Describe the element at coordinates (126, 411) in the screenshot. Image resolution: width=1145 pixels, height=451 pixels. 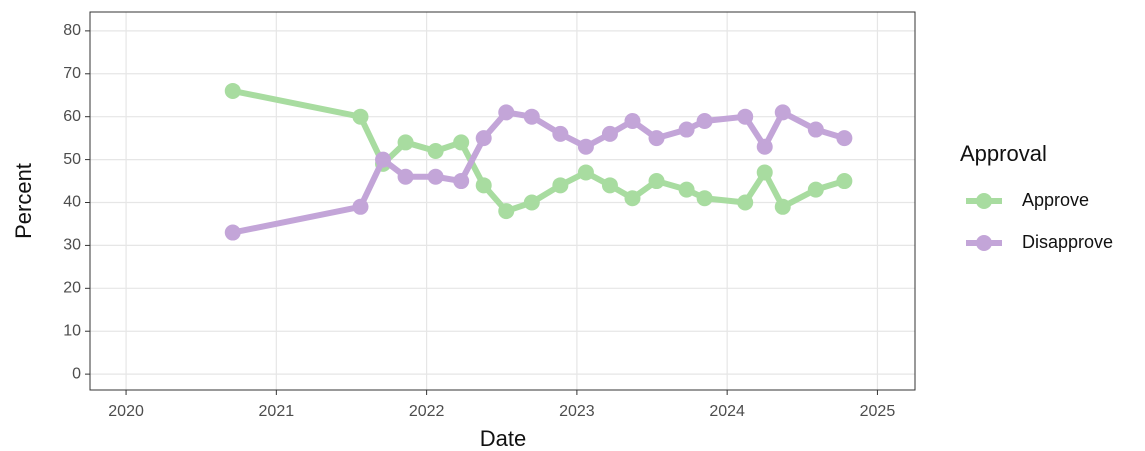
I see `x-tick-label: 2020` at that location.